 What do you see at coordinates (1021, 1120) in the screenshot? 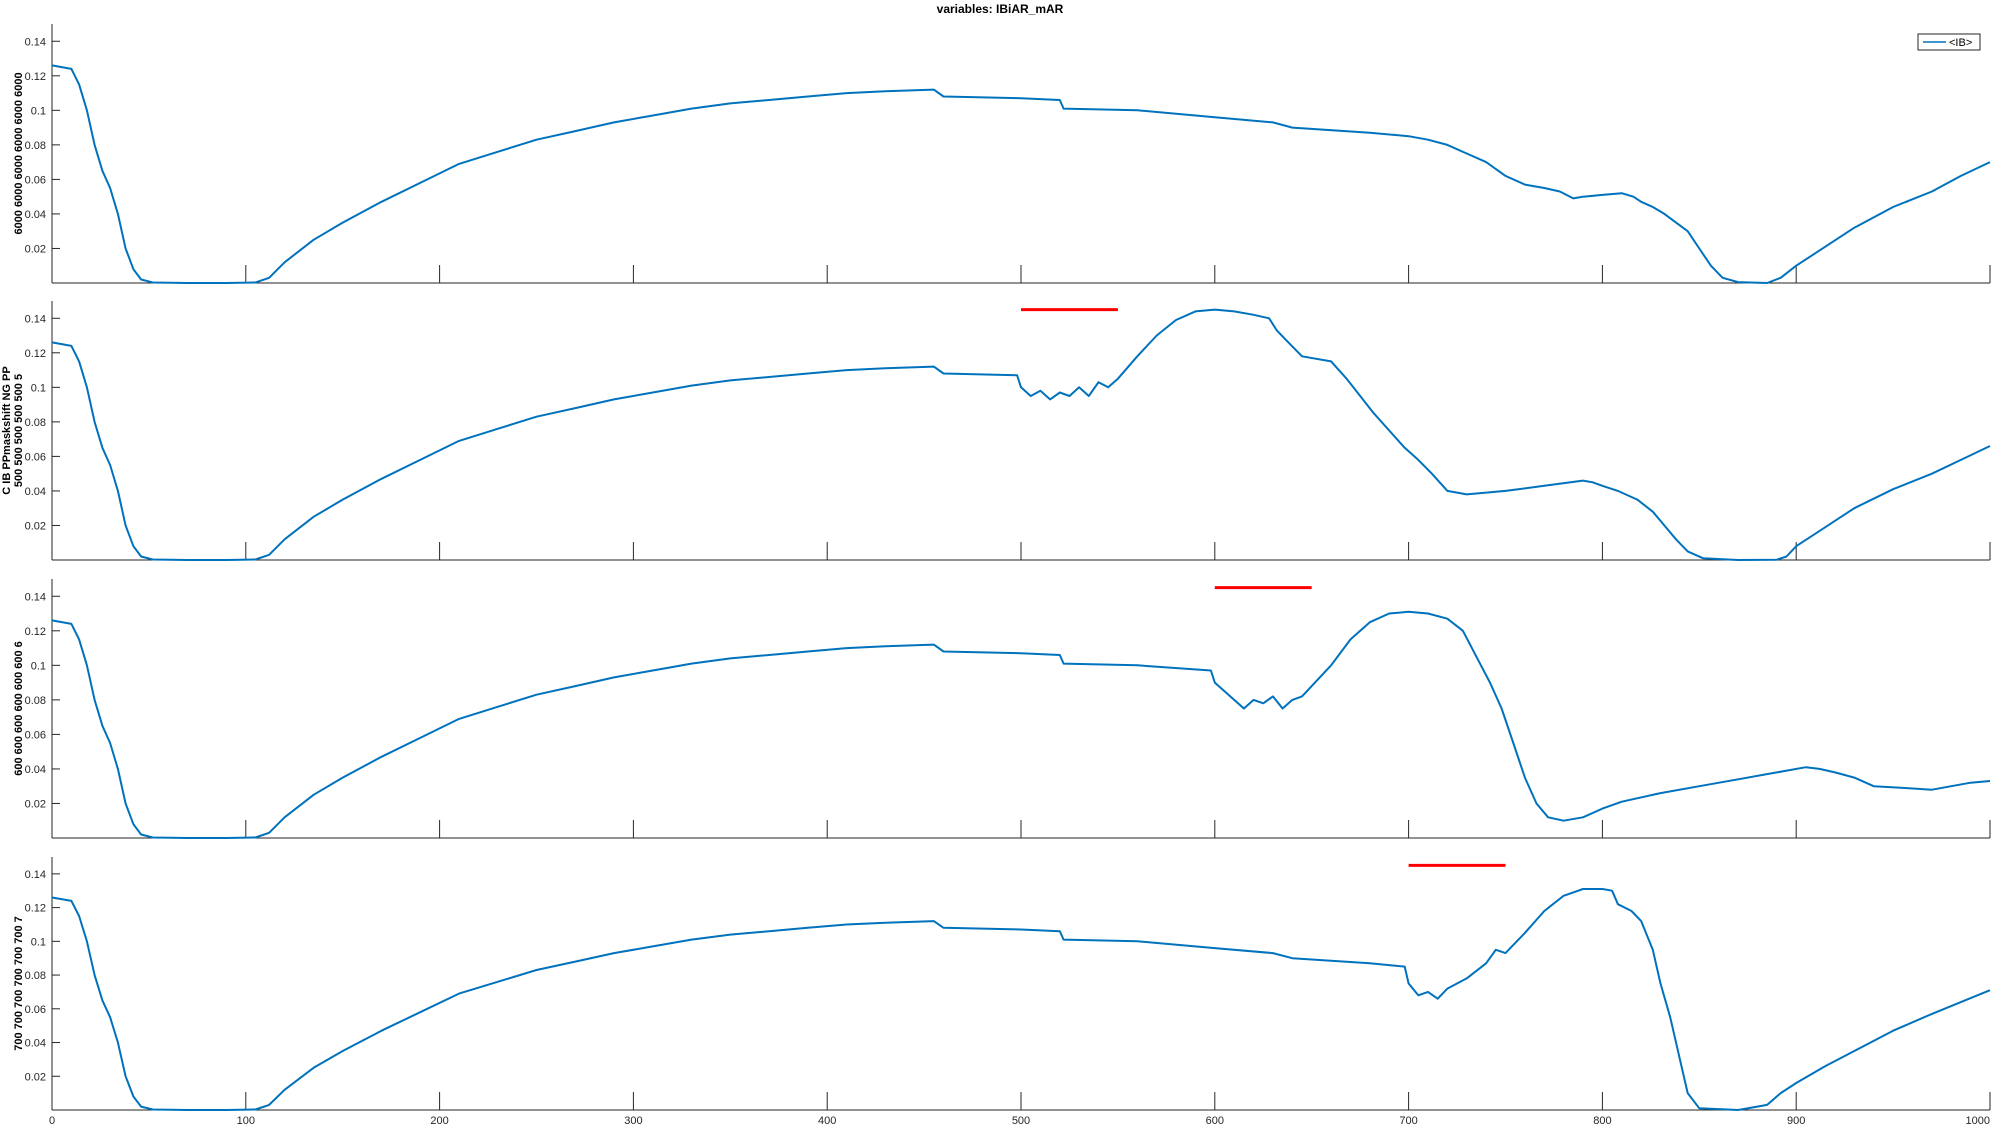
I see `x-tick-label: 500` at bounding box center [1021, 1120].